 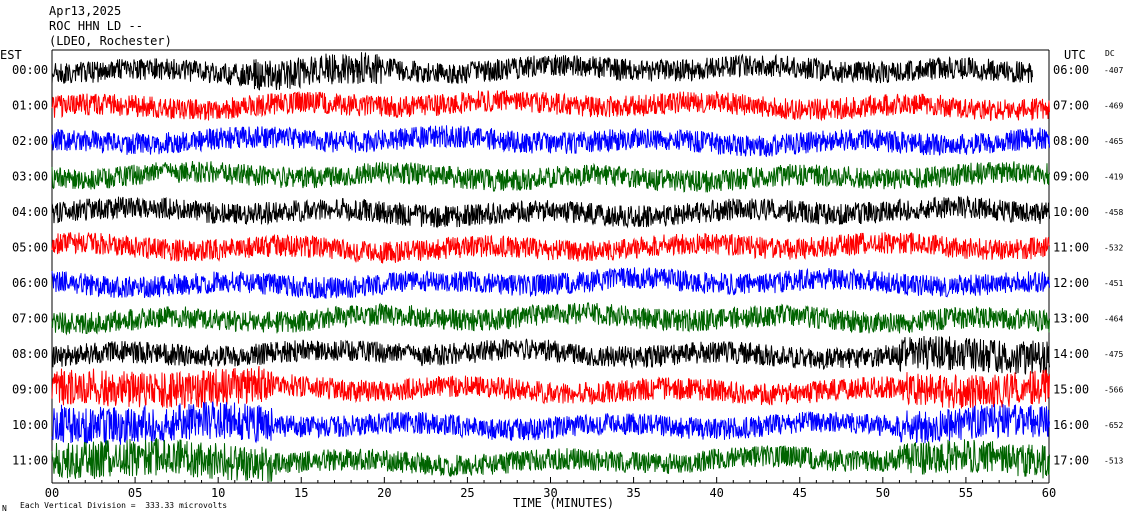 I want to click on x-tick-label: 60, so click(x=1049, y=493).